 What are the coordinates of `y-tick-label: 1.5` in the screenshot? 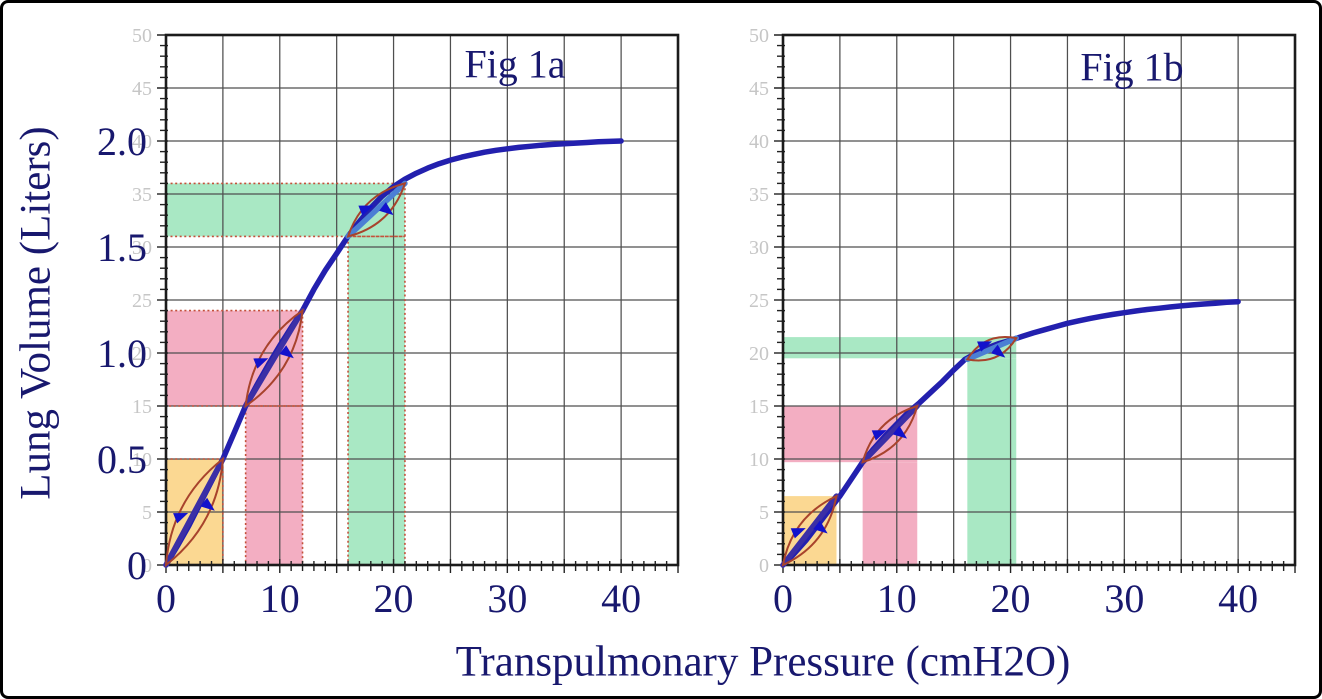 It's located at (122, 247).